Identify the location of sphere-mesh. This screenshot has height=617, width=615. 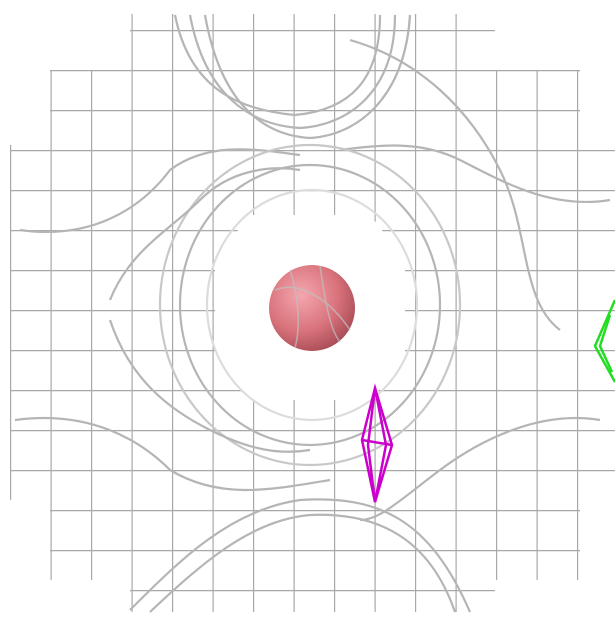
(312, 307).